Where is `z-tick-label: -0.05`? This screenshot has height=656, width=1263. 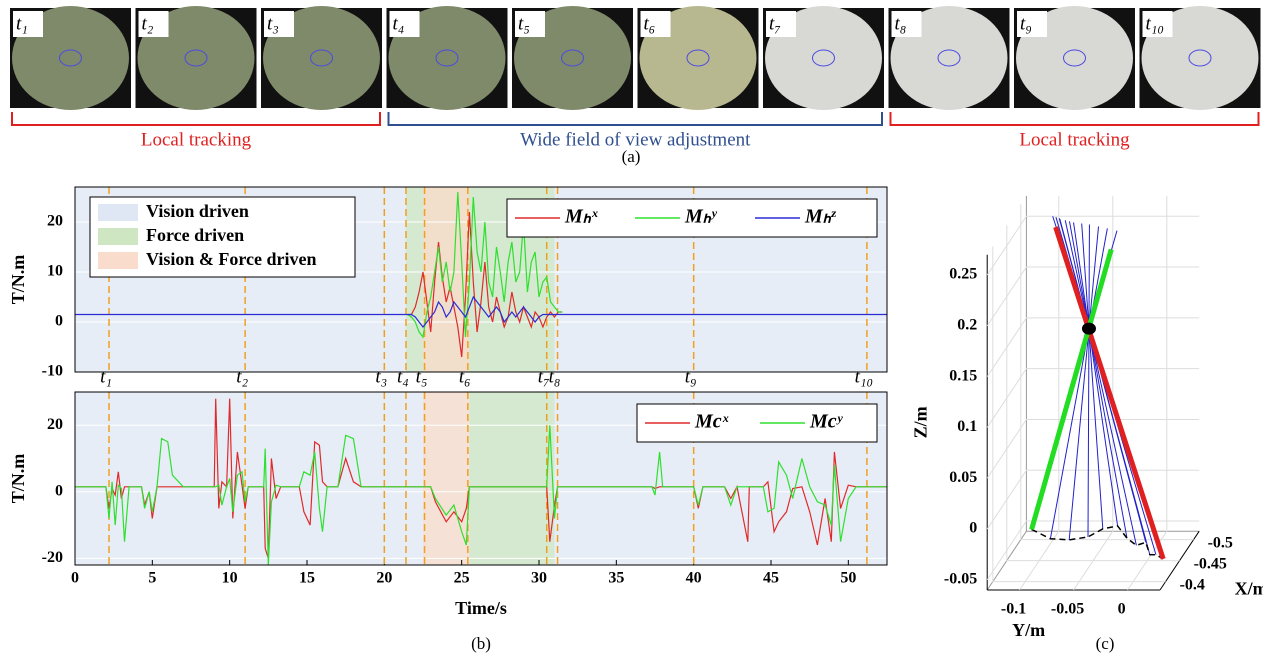 z-tick-label: -0.05 is located at coordinates (960, 579).